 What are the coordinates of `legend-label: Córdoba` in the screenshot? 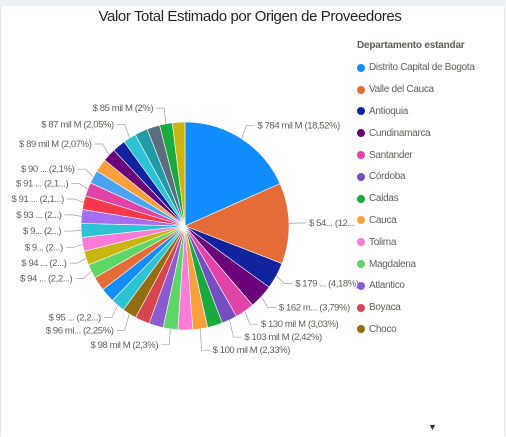 It's located at (387, 177).